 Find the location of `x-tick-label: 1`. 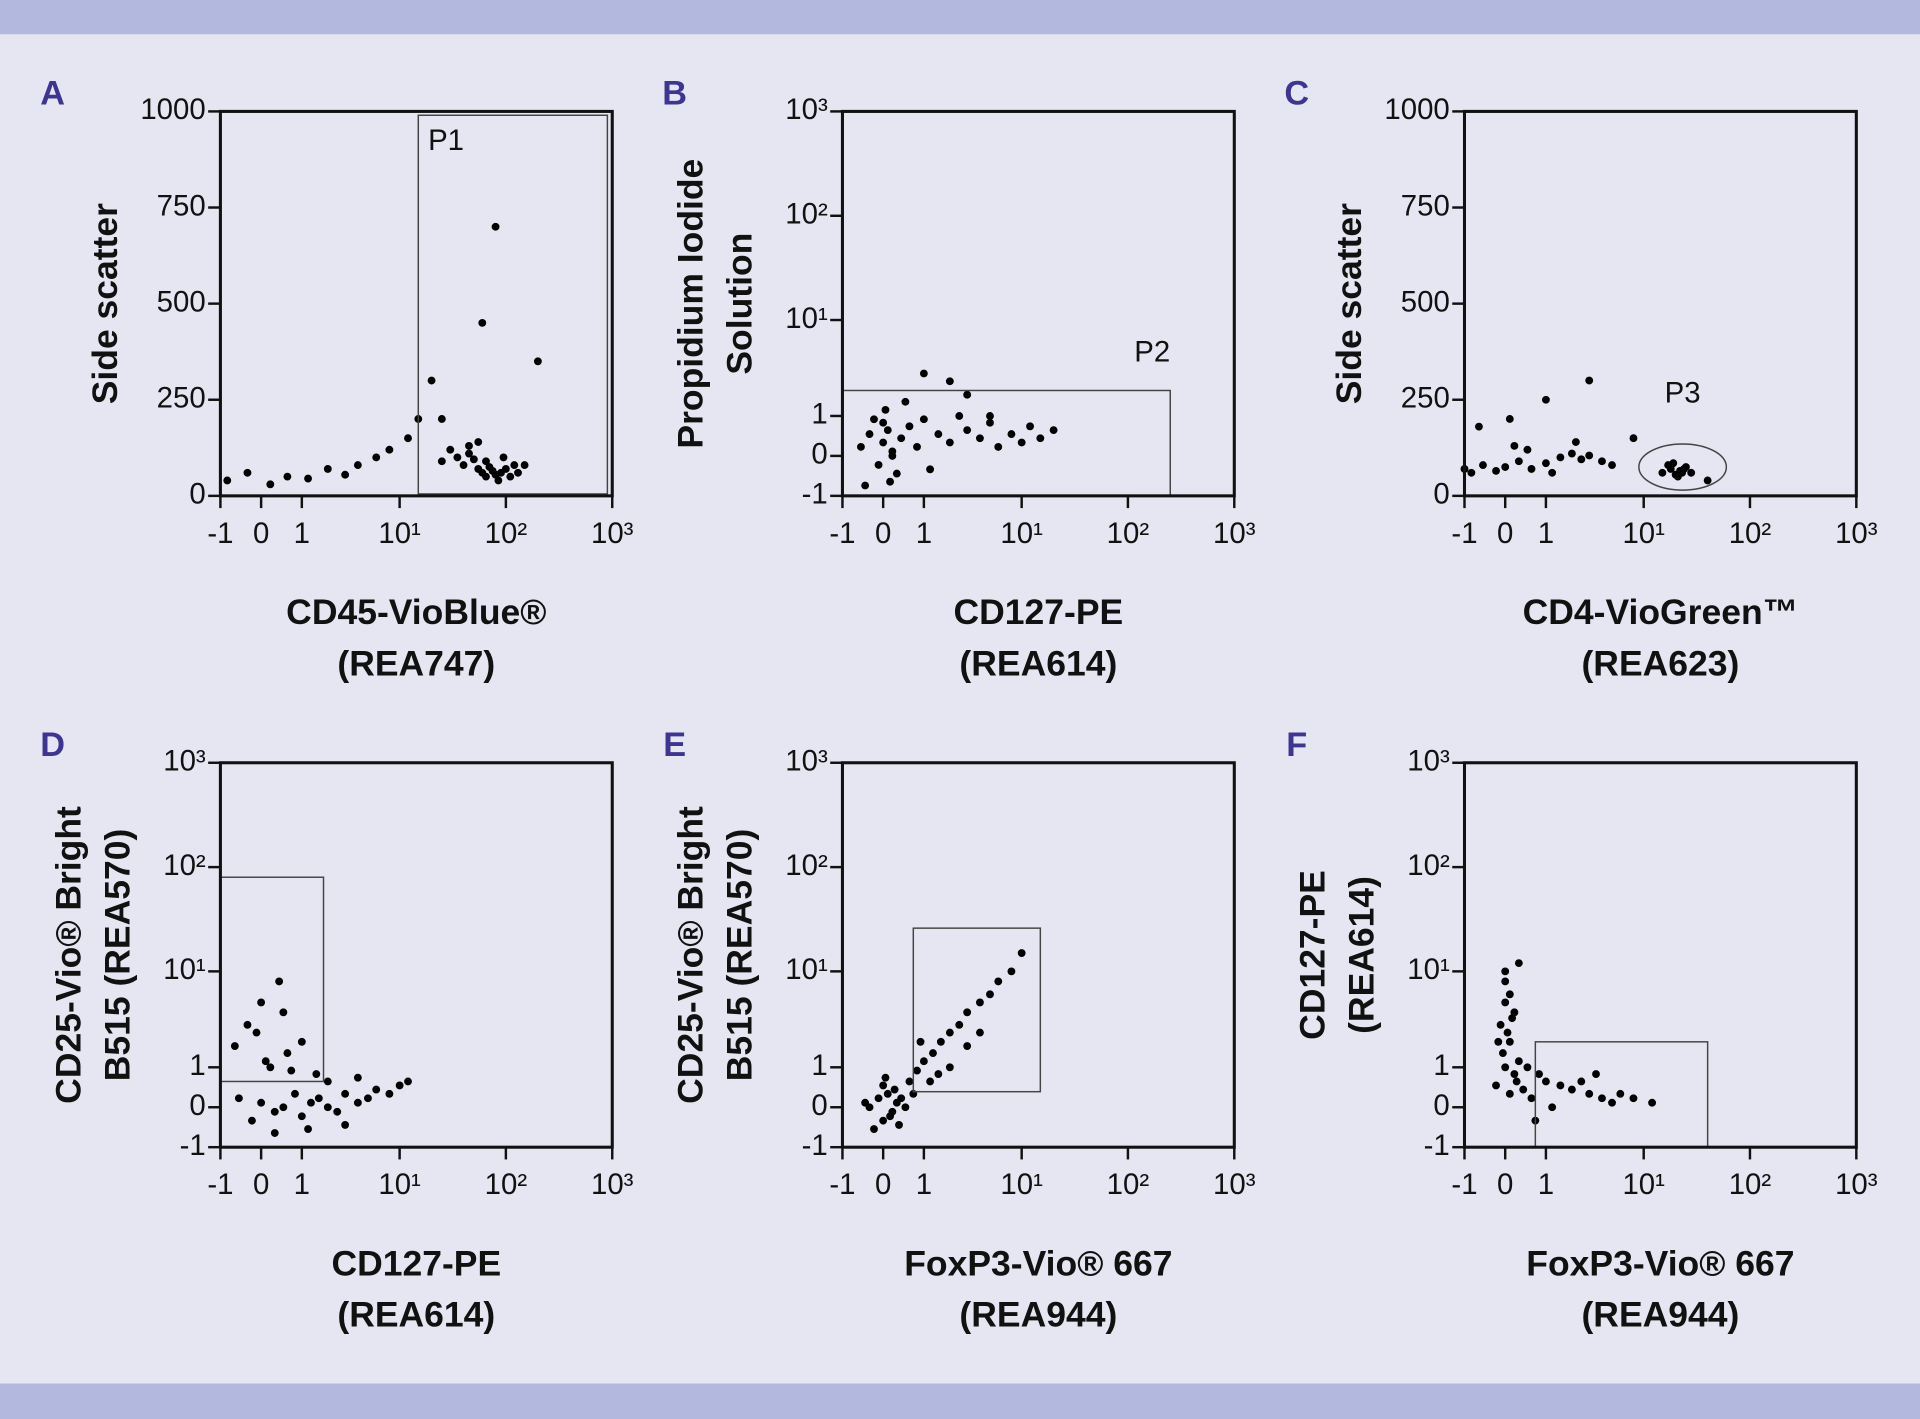

x-tick-label: 1 is located at coordinates (302, 1184).